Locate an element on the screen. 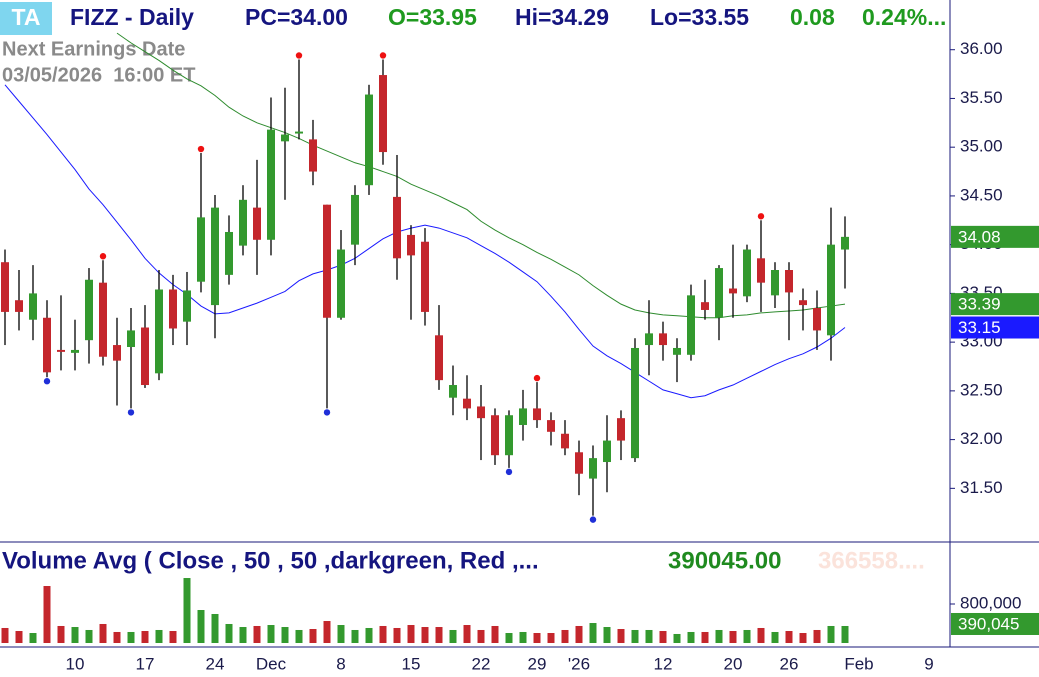 Image resolution: width=1039 pixels, height=677 pixels. x-tick-label: 29 is located at coordinates (537, 663).